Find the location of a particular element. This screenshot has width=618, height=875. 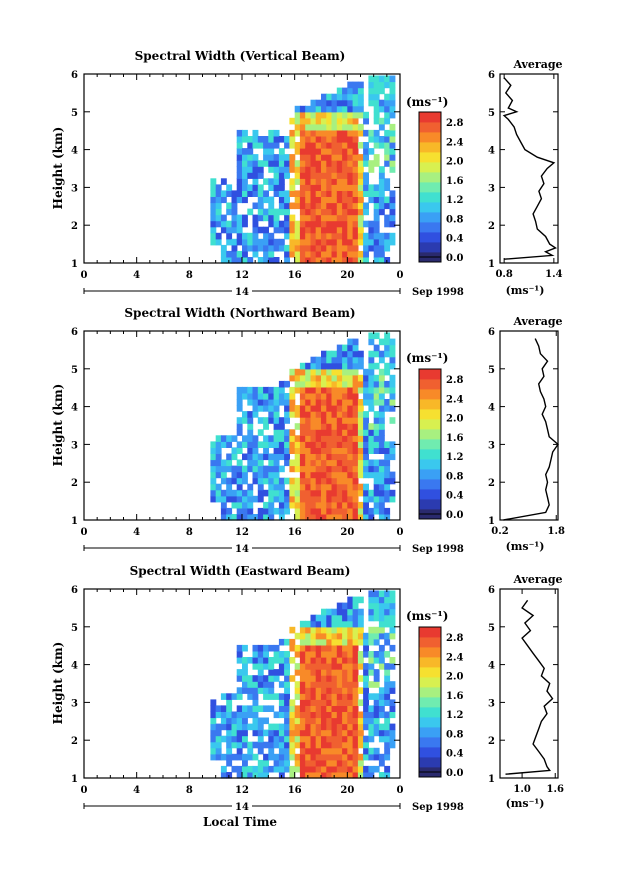

colorbar-tick-label: 2.8 is located at coordinates (454, 638).